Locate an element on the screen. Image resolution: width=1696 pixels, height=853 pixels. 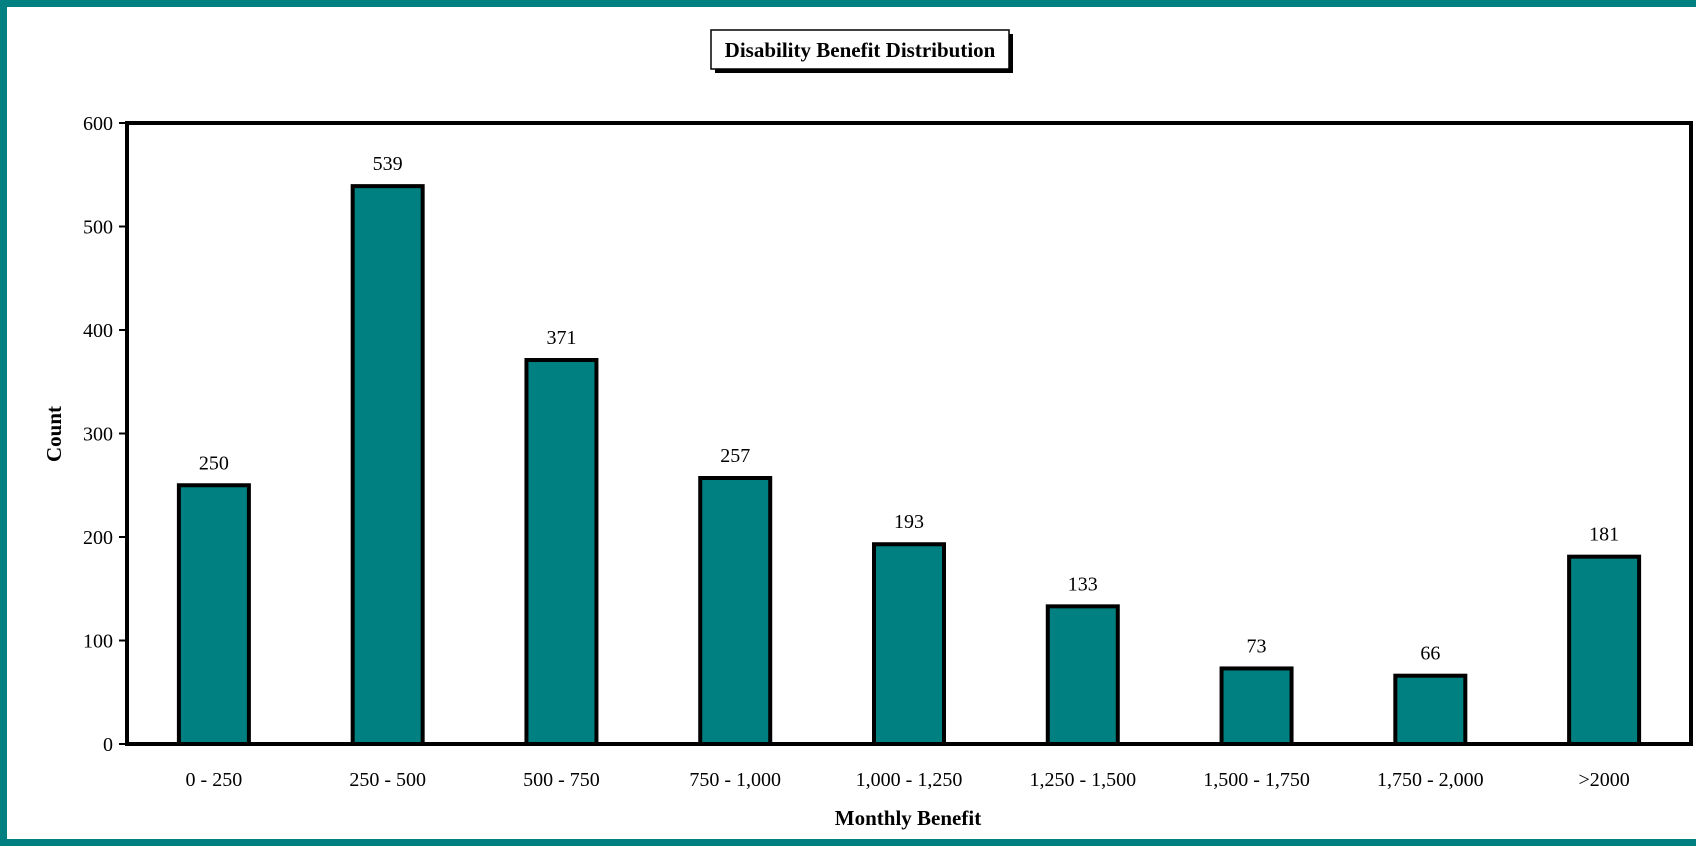
x-tick-label: 1,500 - 1,750 is located at coordinates (1256, 780).